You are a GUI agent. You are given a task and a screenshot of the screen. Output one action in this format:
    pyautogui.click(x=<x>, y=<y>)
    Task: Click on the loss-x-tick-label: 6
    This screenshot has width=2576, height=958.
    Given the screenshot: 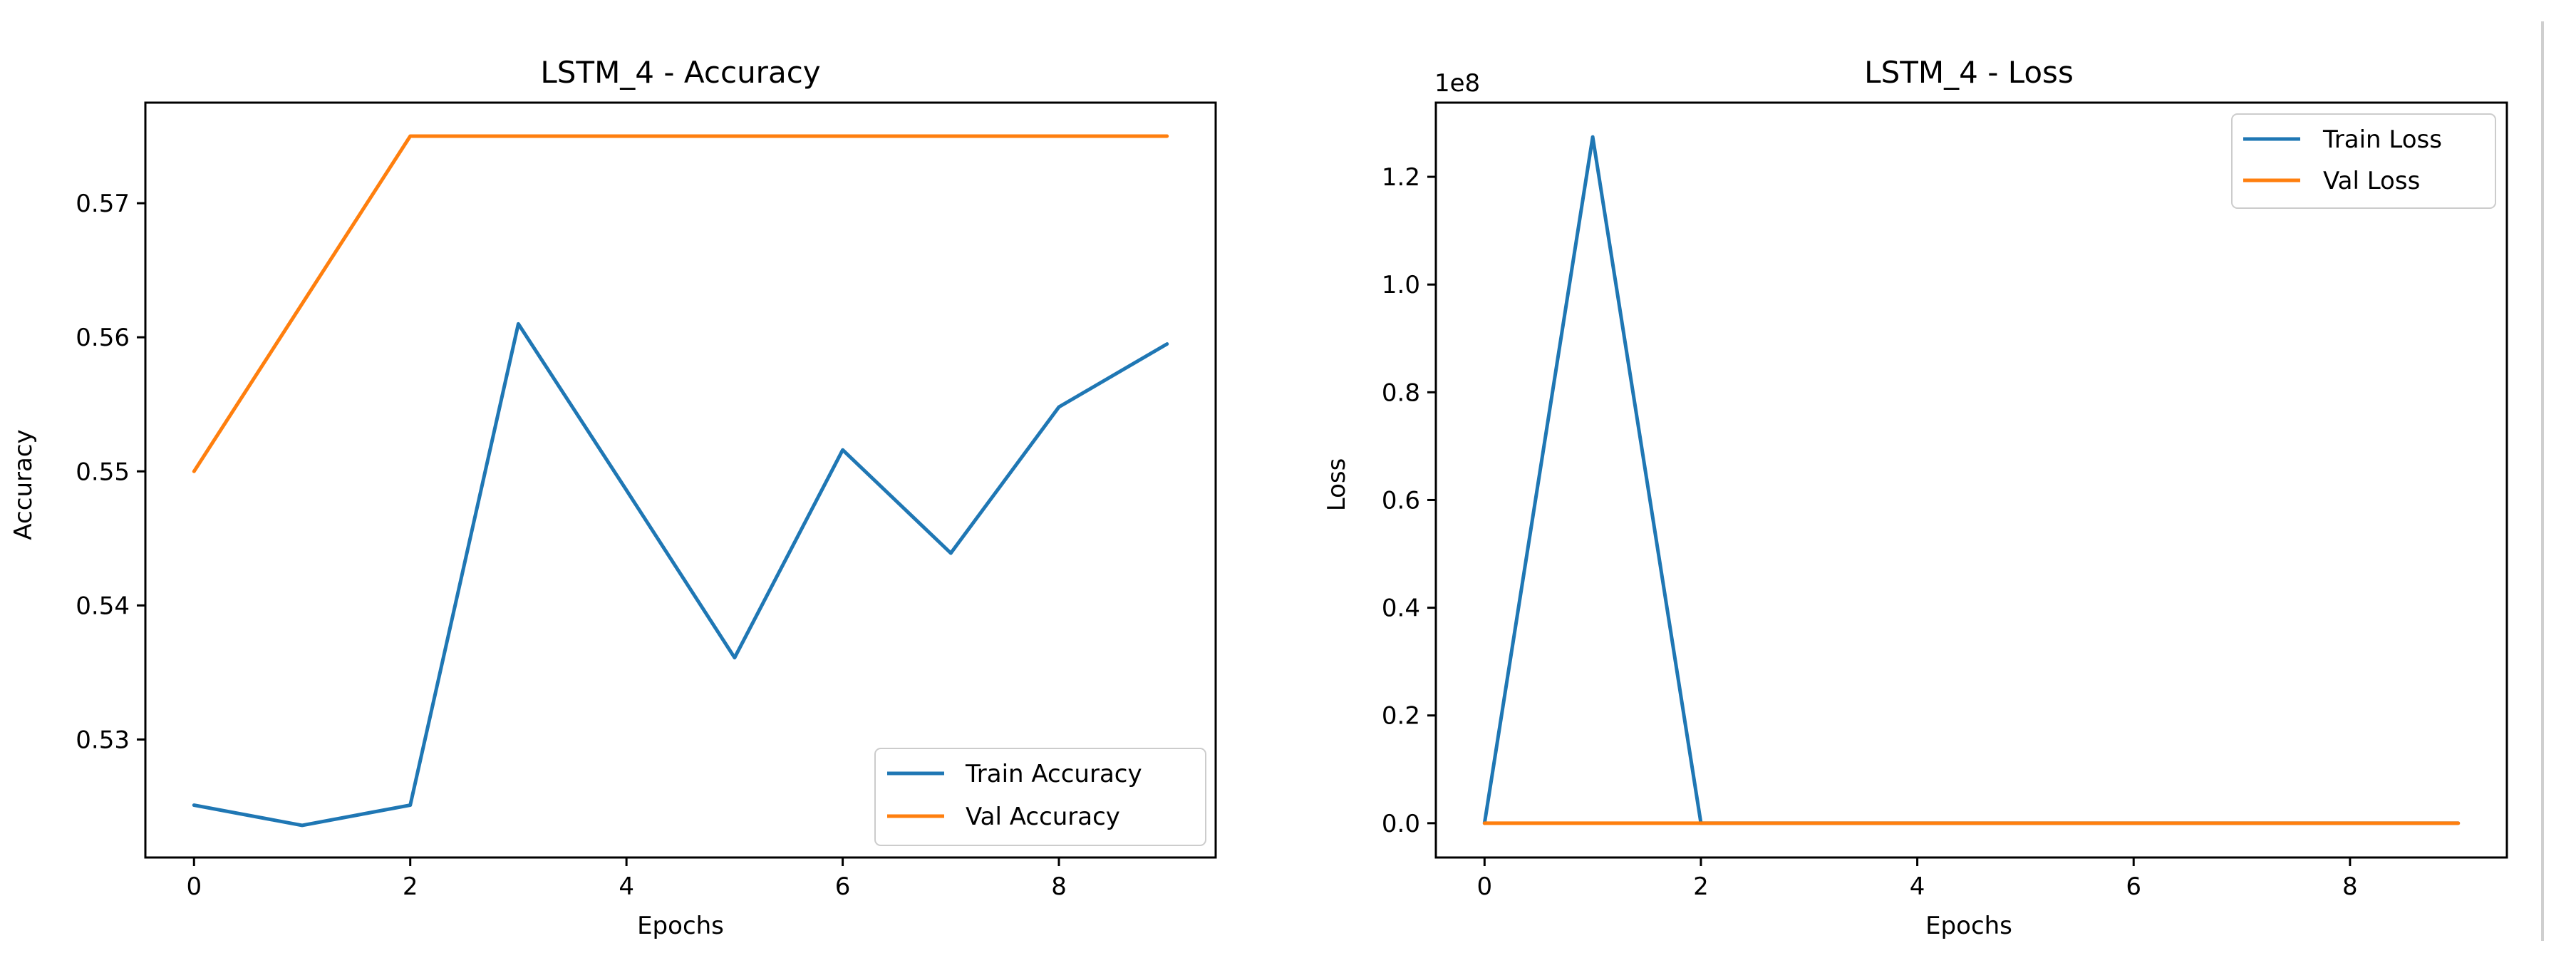 What is the action you would take?
    pyautogui.click(x=2133, y=887)
    